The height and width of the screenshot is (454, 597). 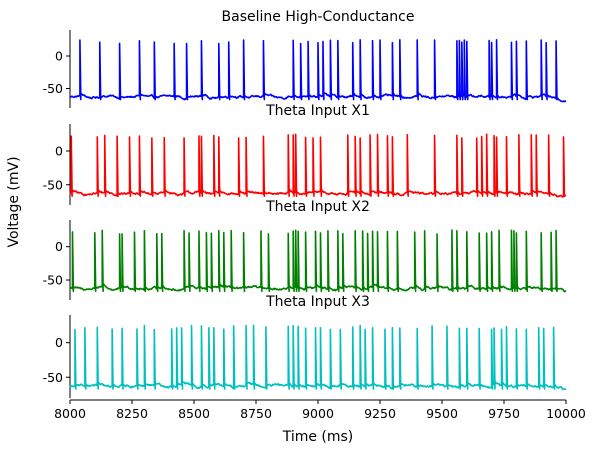 I want to click on panel-title: Theta Input X3, so click(x=317, y=302).